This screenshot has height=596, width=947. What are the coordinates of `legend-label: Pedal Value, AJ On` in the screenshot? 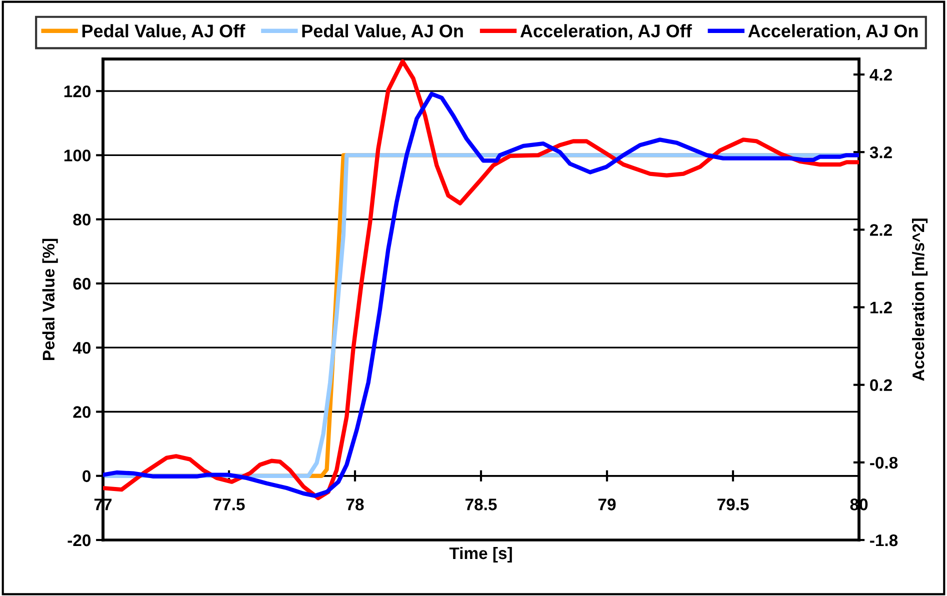 It's located at (382, 32).